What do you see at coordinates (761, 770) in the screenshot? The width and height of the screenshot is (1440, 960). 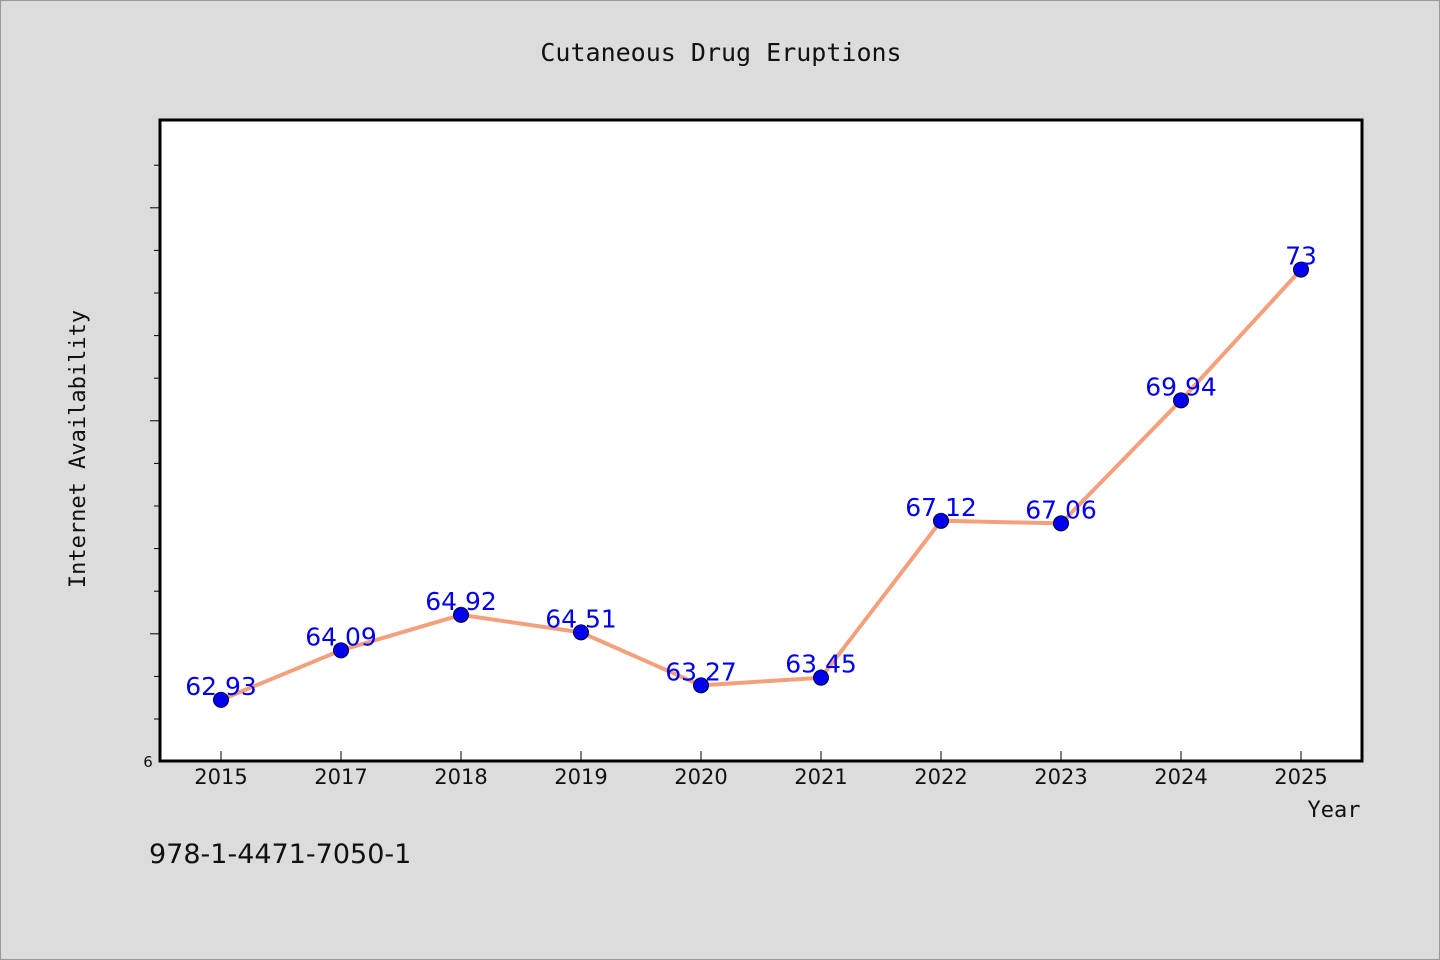 I see `x-axis-ticks: 2015 2017 2018 2019 2020 2021 2022 2023 2024 2025` at bounding box center [761, 770].